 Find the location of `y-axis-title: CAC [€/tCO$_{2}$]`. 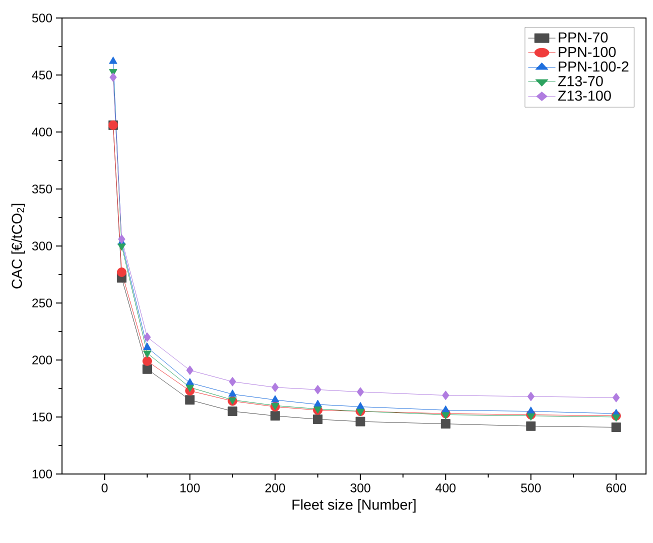

y-axis-title: CAC [€/tCO$_{2}$] is located at coordinates (18, 246).